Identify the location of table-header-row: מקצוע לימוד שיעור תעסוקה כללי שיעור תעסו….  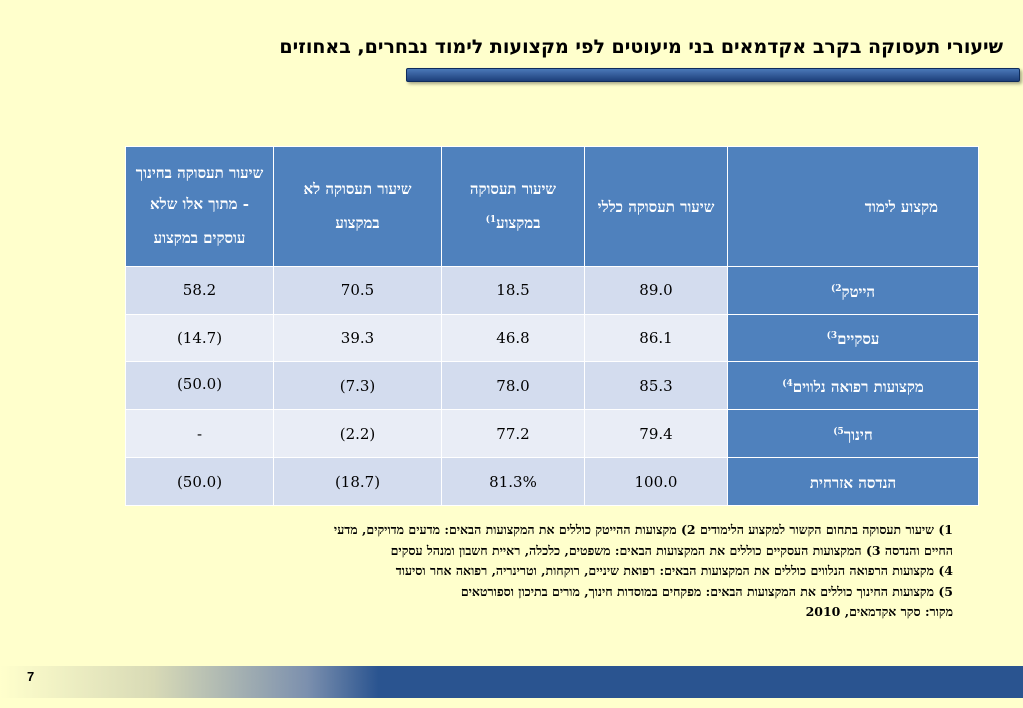
(552, 206).